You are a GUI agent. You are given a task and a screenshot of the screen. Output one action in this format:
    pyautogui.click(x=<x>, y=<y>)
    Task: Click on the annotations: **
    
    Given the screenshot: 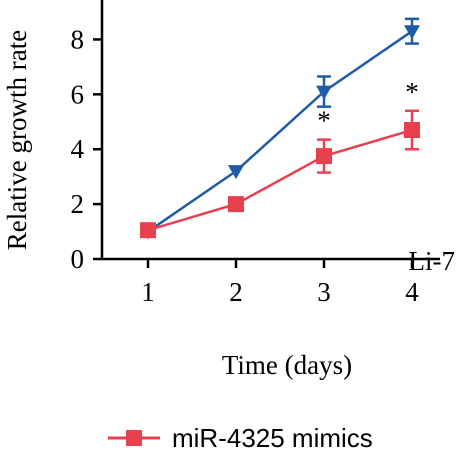 What is the action you would take?
    pyautogui.click(x=368, y=106)
    